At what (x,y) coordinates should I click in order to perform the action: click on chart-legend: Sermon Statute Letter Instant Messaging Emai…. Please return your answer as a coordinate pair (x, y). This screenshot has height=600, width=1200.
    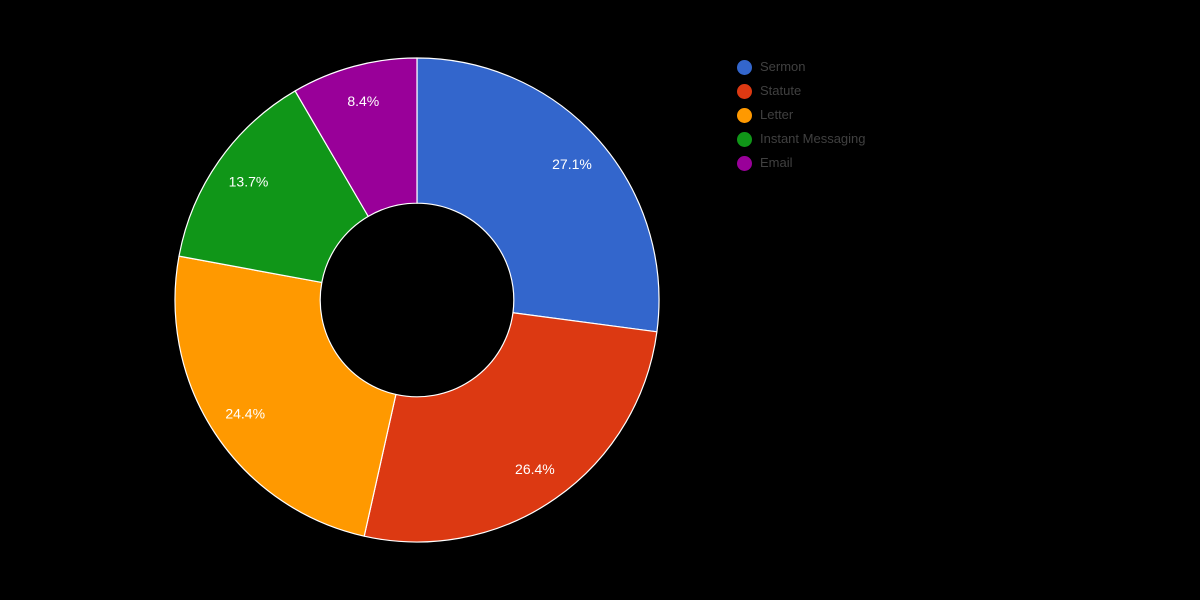
    Looking at the image, I should click on (801, 115).